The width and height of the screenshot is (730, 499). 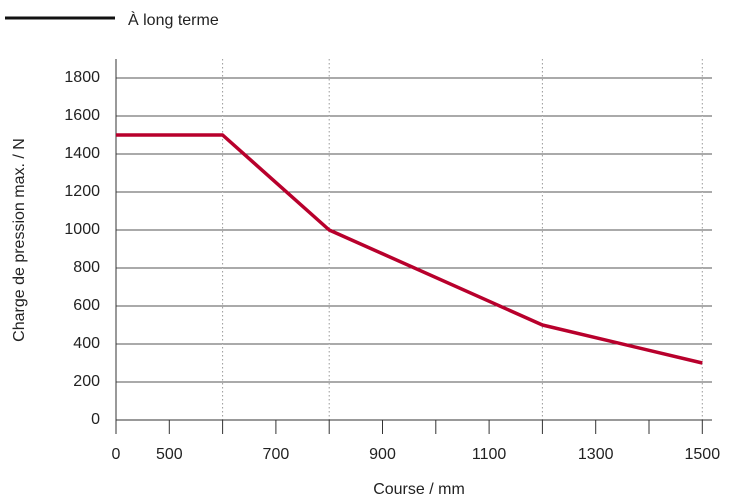 What do you see at coordinates (116, 454) in the screenshot?
I see `x-tick-label: 0` at bounding box center [116, 454].